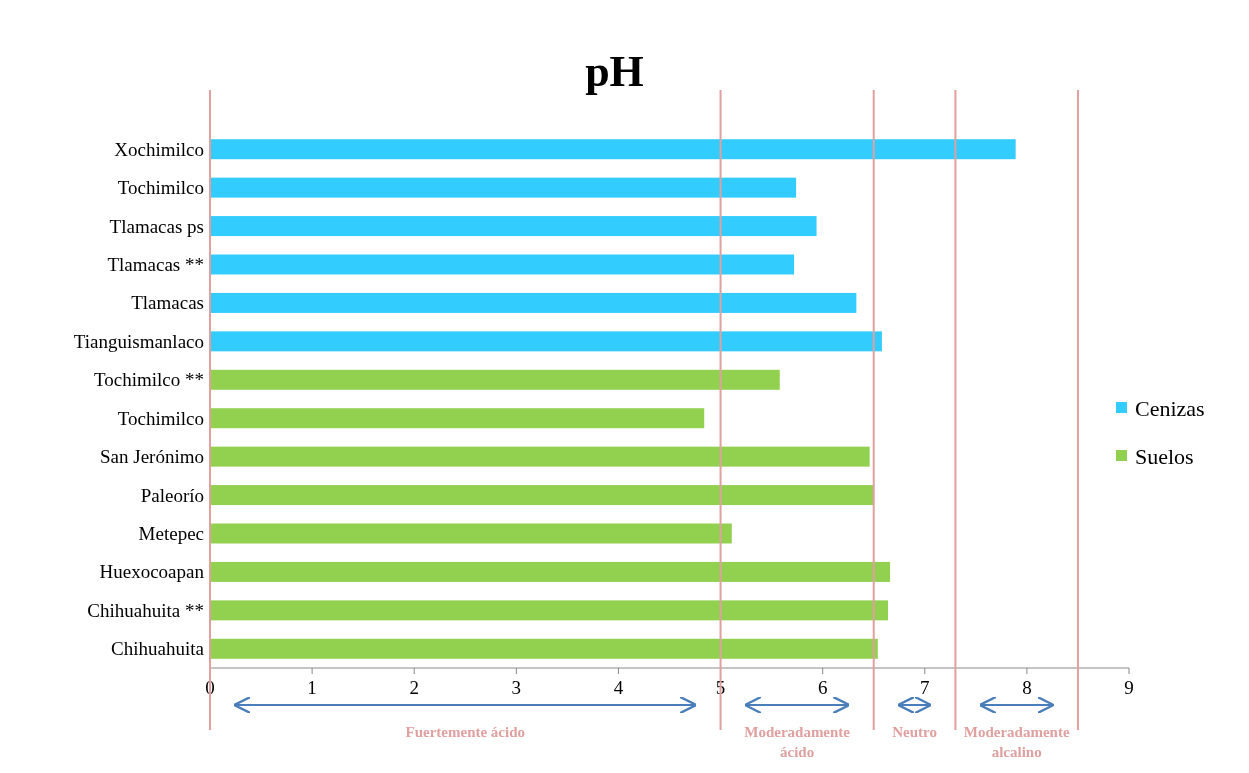 The height and width of the screenshot is (773, 1249). What do you see at coordinates (152, 457) in the screenshot?
I see `y-tick-label: San Jerónimo` at bounding box center [152, 457].